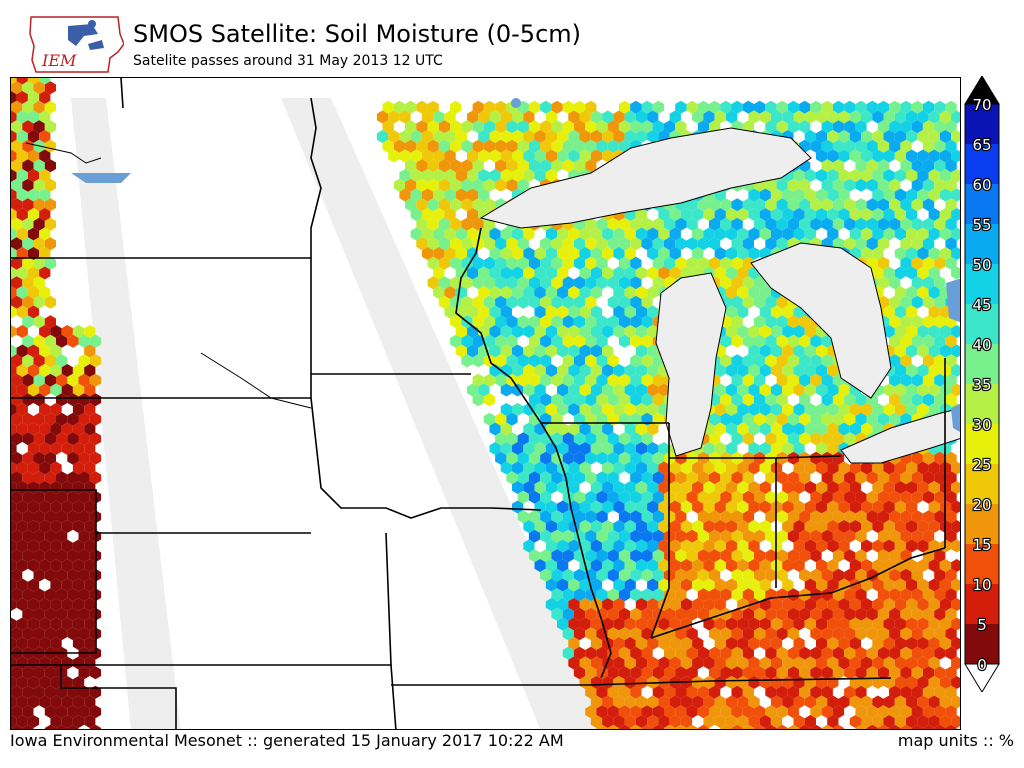 This screenshot has height=768, width=1024. I want to click on colorbar-tick-label: 70, so click(981, 105).